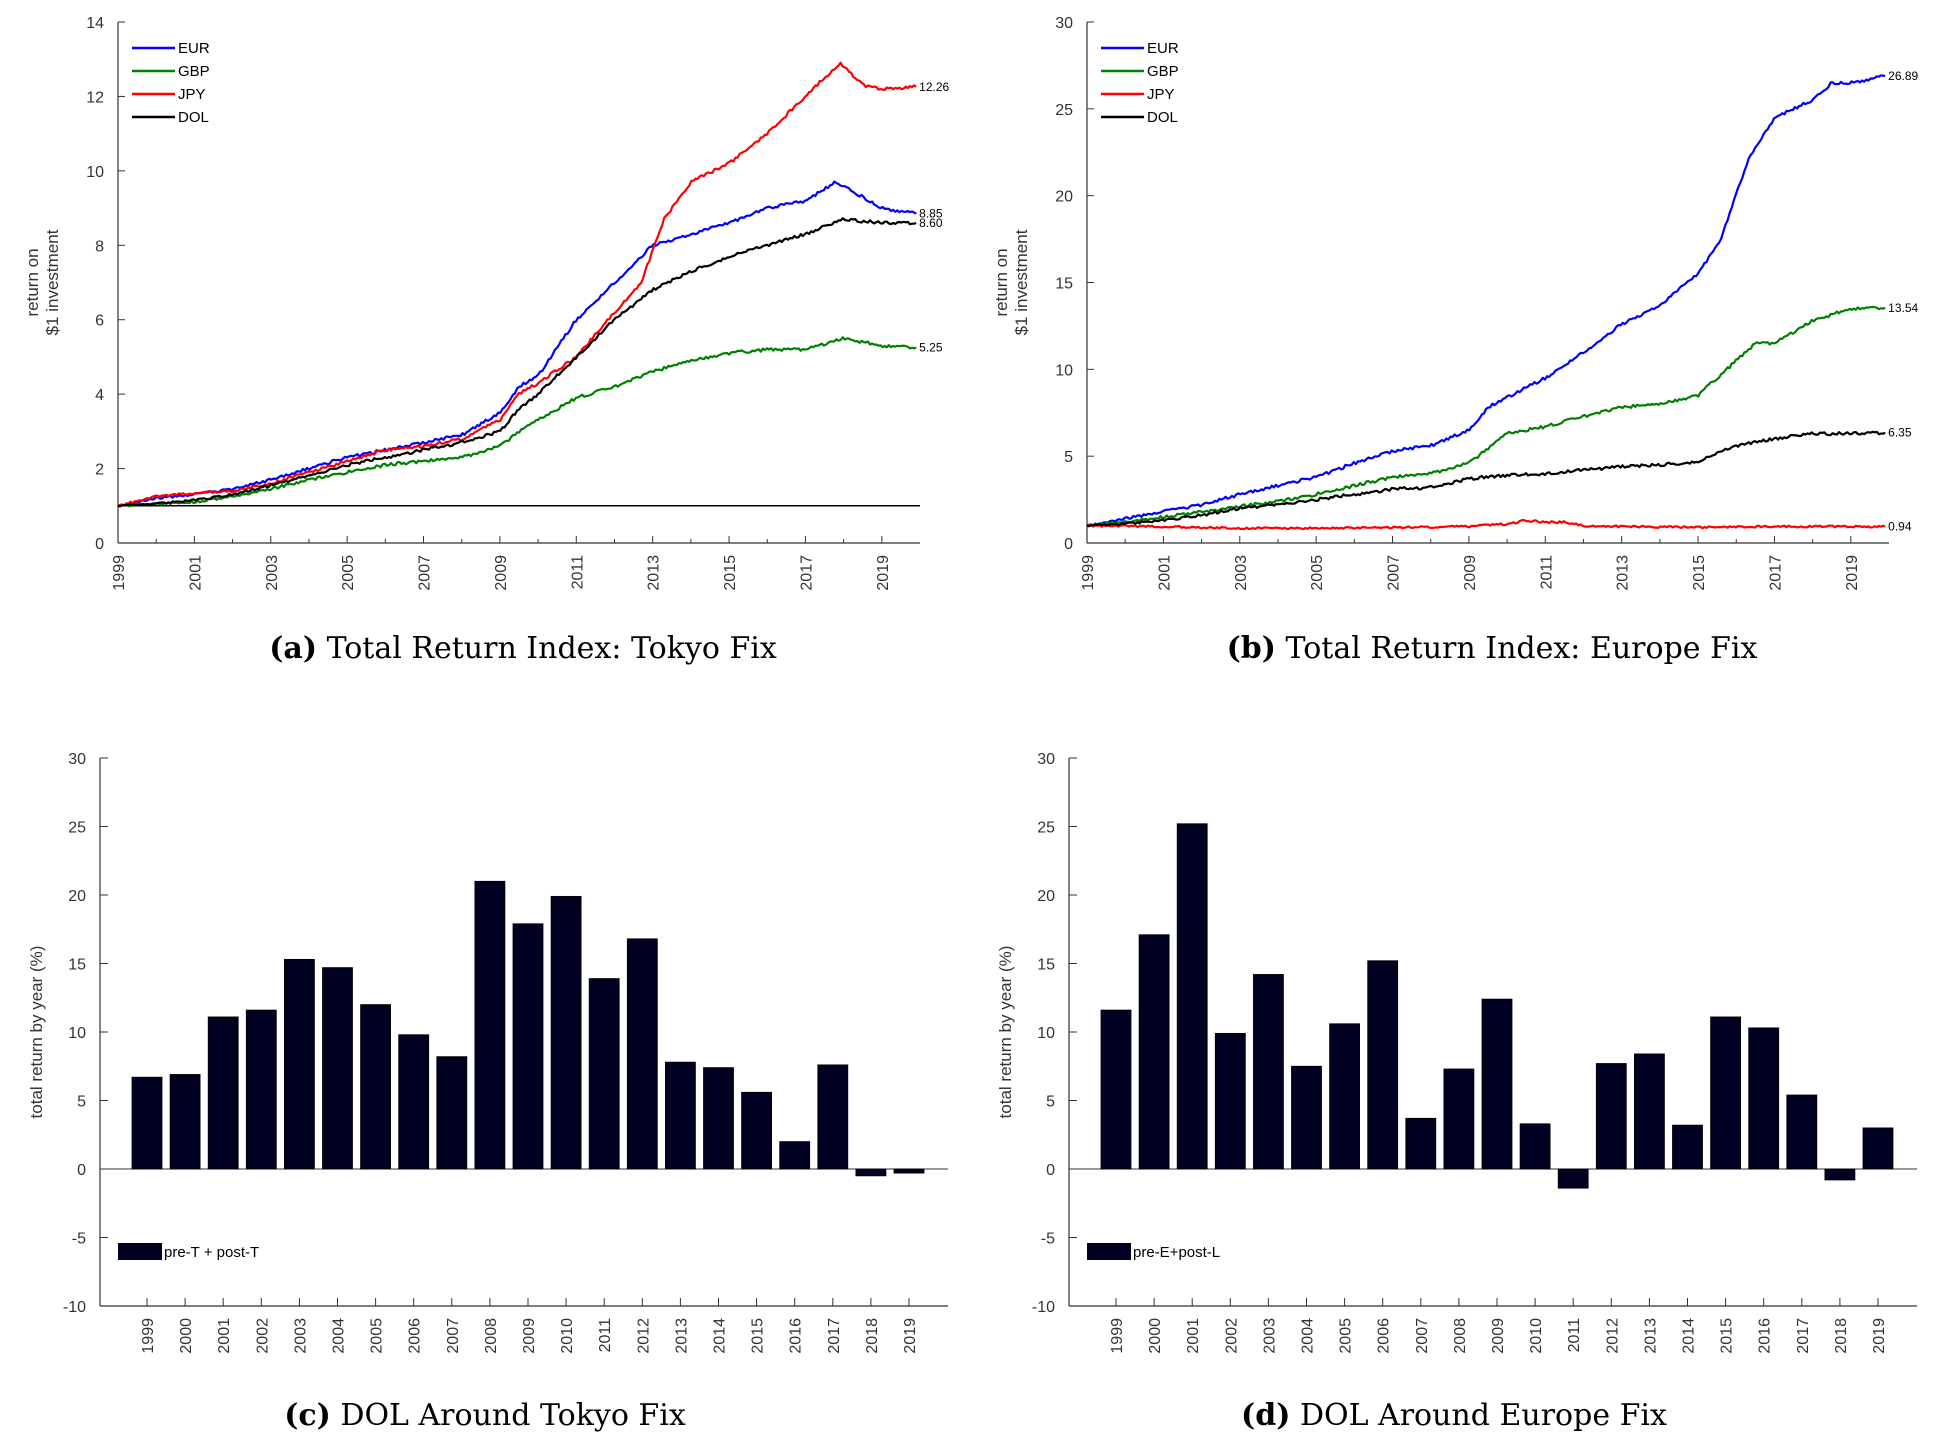  What do you see at coordinates (1268, 1072) in the screenshot?
I see `bar-2003` at bounding box center [1268, 1072].